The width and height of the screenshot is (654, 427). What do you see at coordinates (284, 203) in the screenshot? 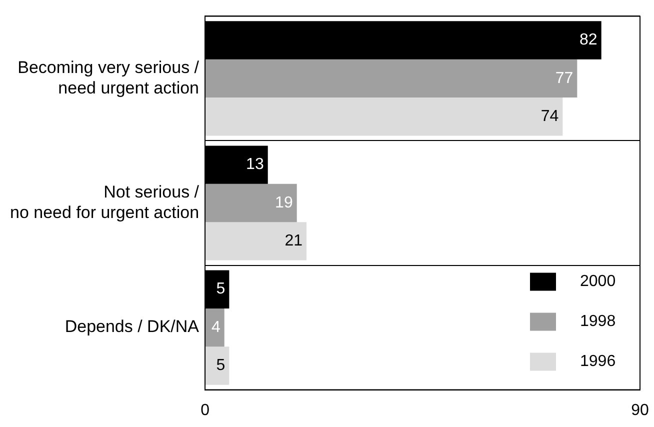
I see `data-label: 19` at bounding box center [284, 203].